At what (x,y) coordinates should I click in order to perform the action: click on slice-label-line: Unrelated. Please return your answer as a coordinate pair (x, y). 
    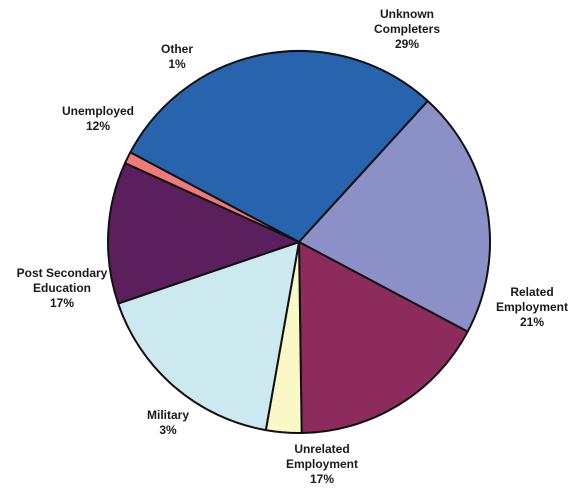
    Looking at the image, I should click on (321, 449).